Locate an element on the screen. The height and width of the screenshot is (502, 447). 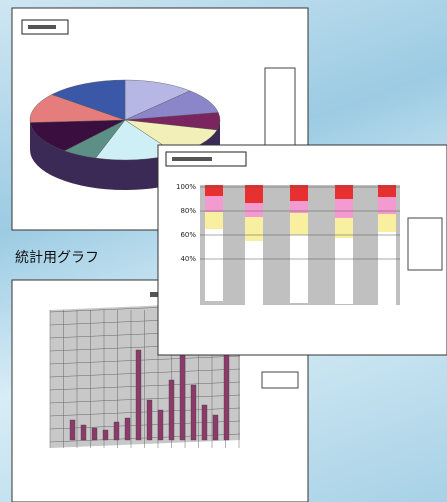
wall-grid is located at coordinates (145, 375).